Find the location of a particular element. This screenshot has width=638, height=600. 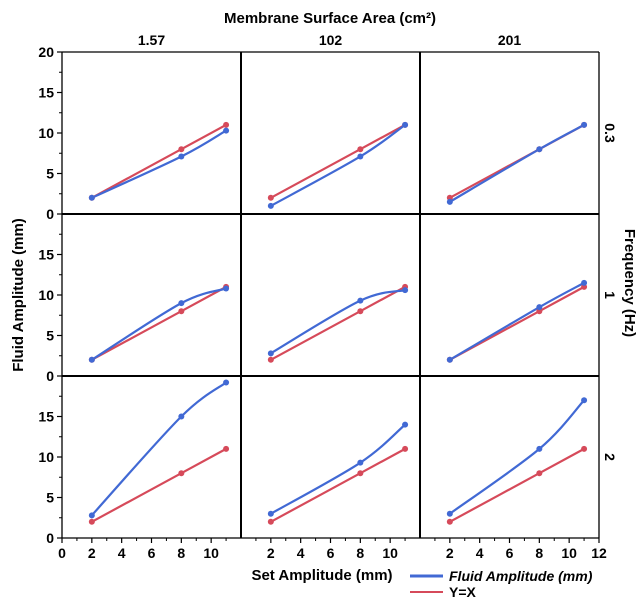

x-tick-label: 12 is located at coordinates (599, 553).